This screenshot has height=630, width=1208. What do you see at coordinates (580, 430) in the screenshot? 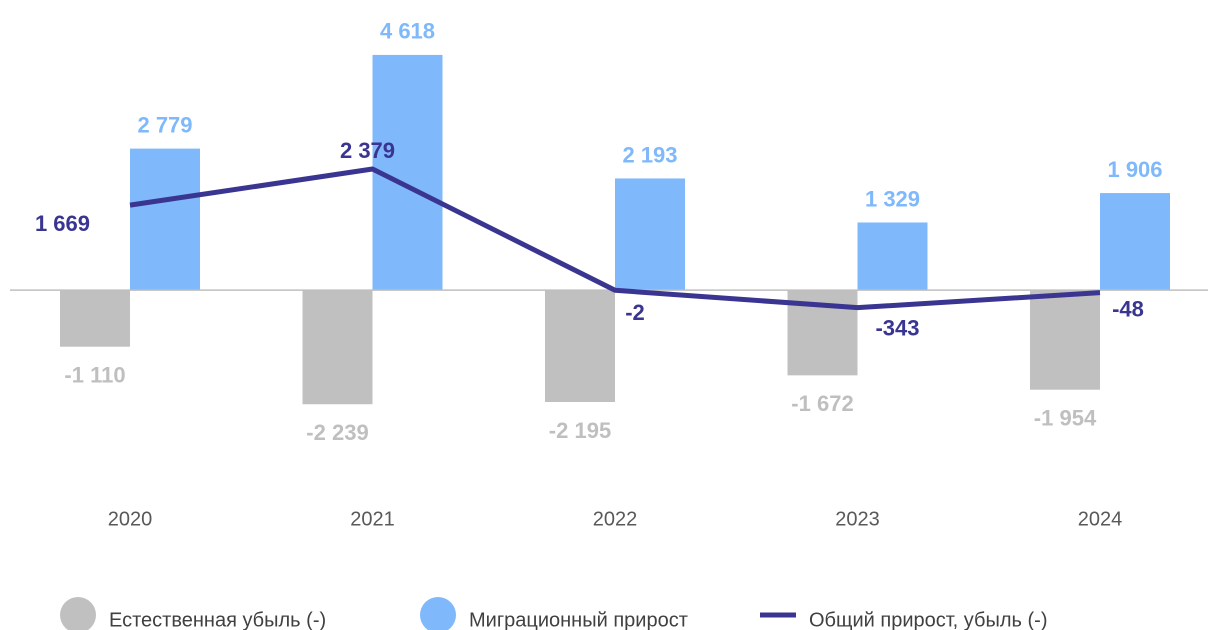
I see `value-label: -2 195` at bounding box center [580, 430].